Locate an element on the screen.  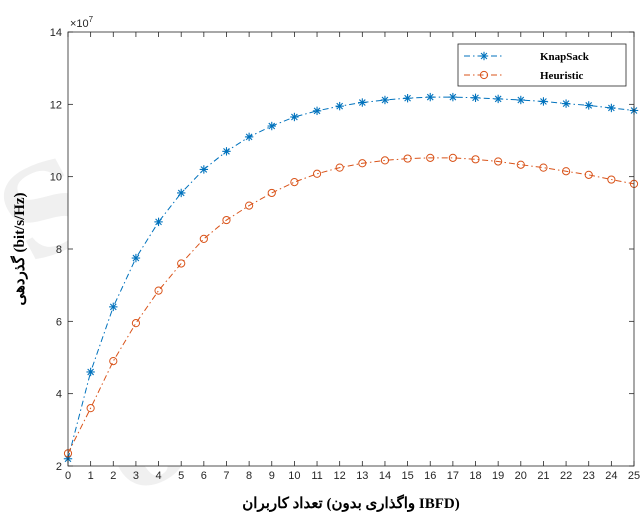
y-tick-label: 6 is located at coordinates (59, 322).